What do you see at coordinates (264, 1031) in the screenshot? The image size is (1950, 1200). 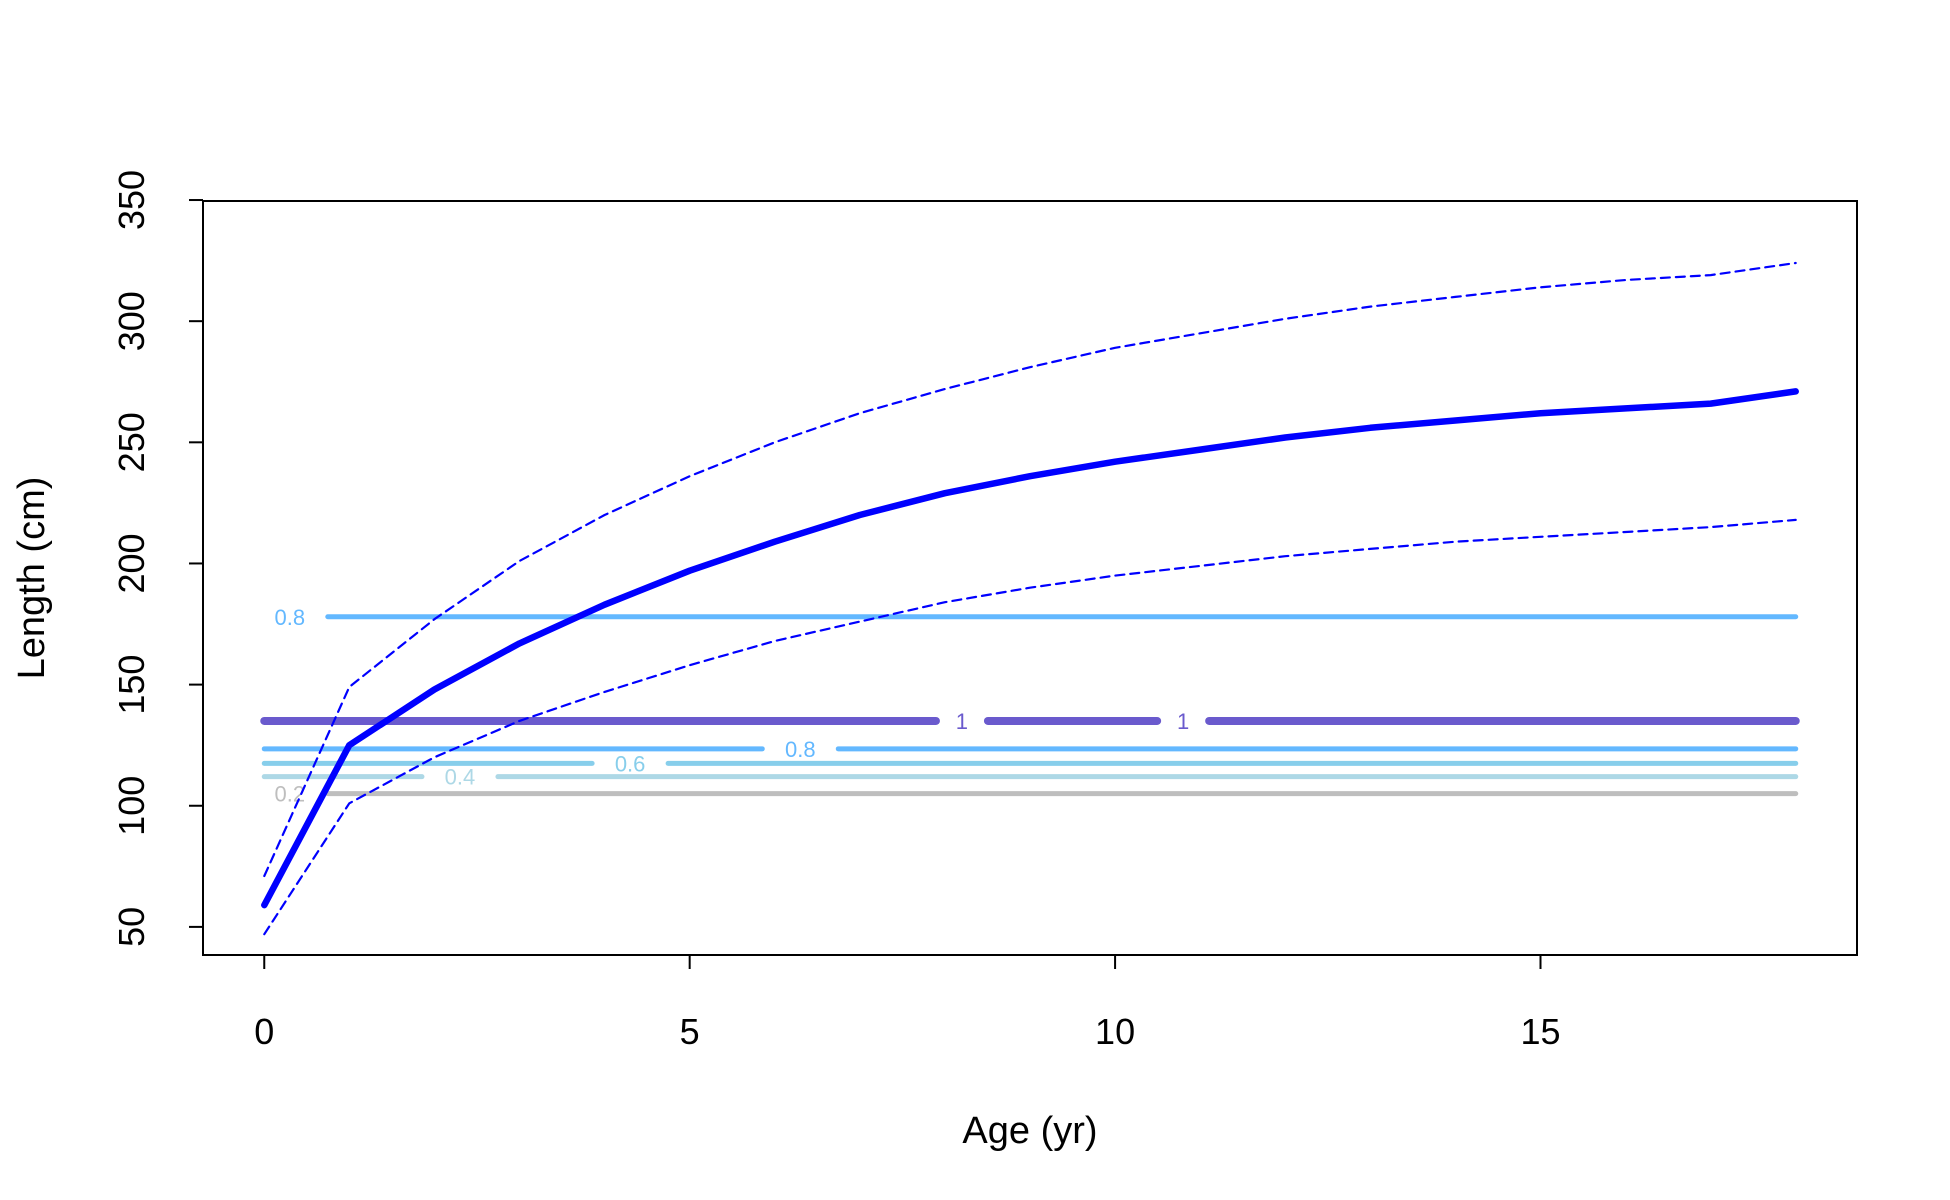 I see `x-tick-label: 0` at bounding box center [264, 1031].